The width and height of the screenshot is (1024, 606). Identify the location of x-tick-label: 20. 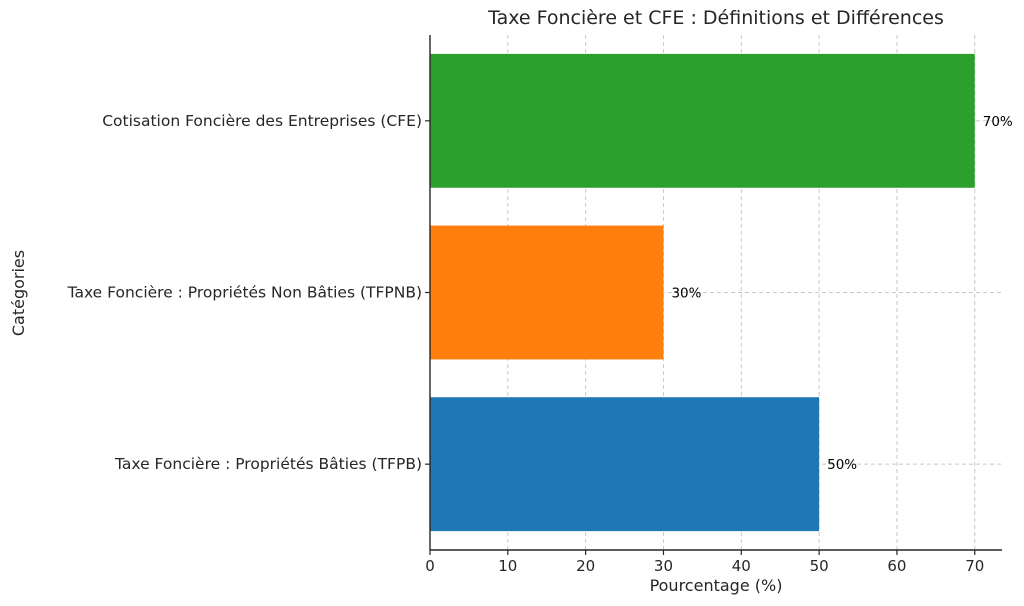
(585, 566).